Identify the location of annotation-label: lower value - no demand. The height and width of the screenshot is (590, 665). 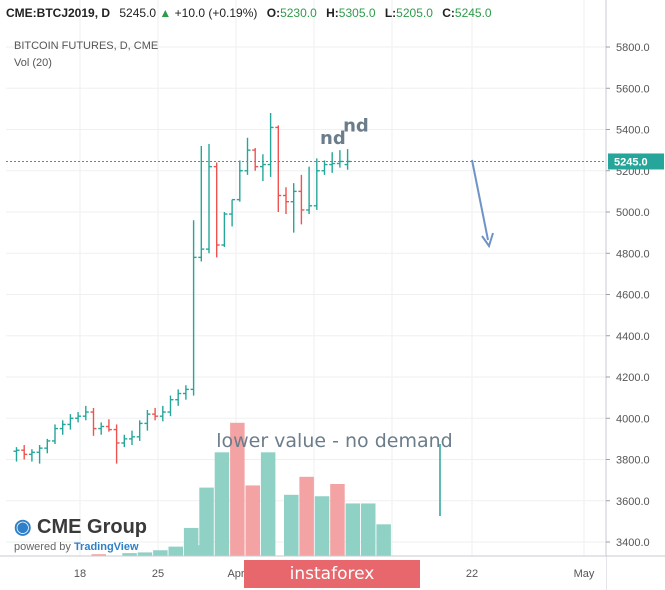
(334, 441).